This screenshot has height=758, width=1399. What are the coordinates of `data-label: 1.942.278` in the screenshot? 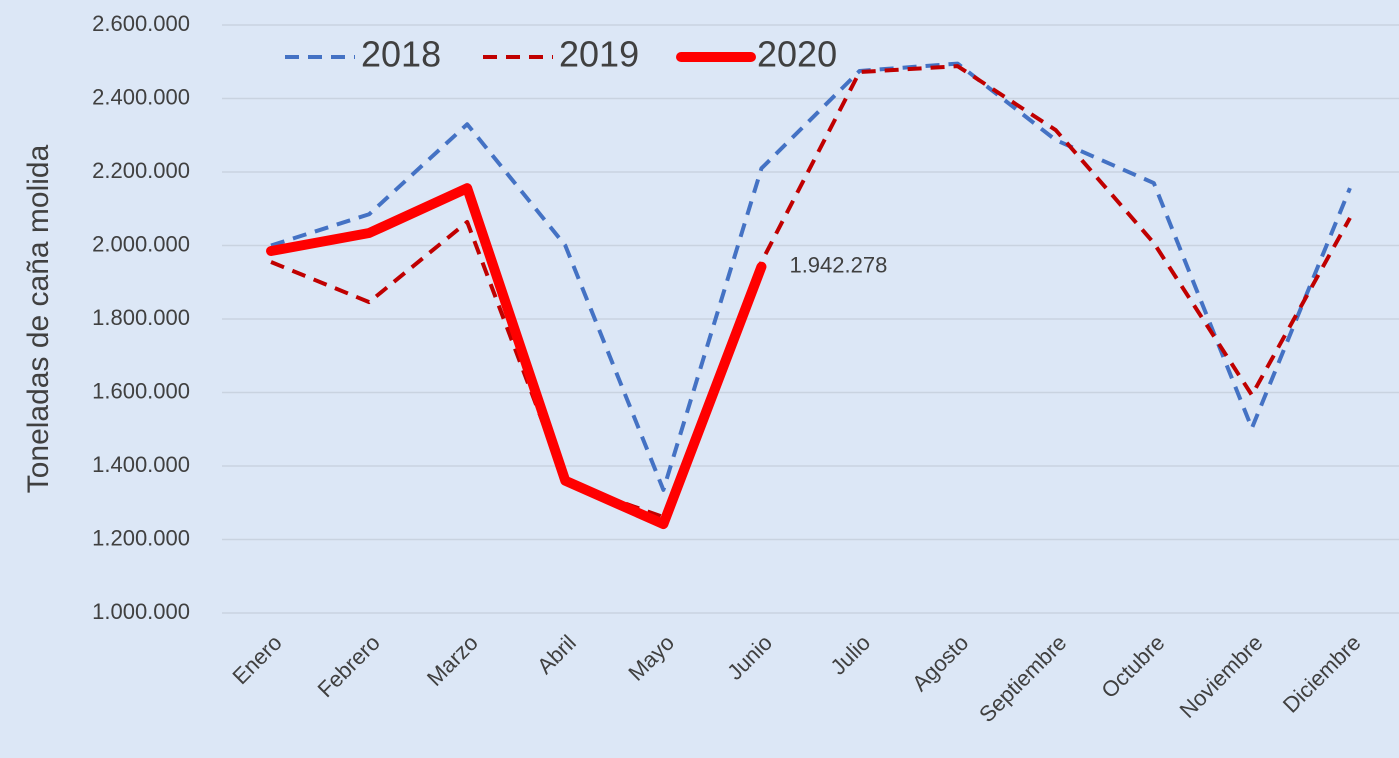 It's located at (838, 265).